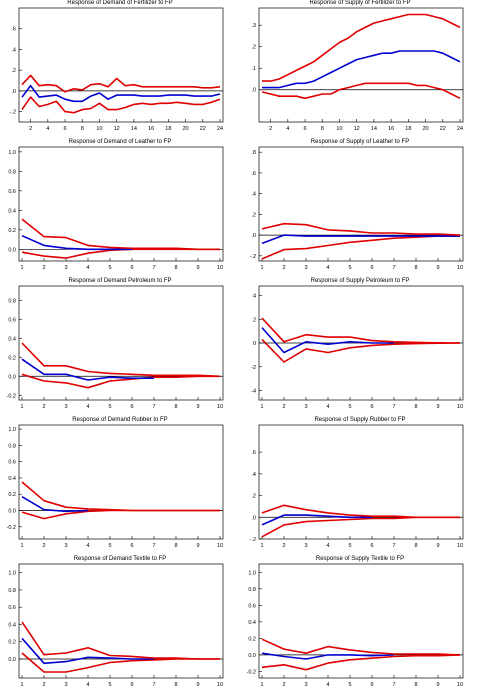 The image size is (479, 695). What do you see at coordinates (116, 625) in the screenshot?
I see `chart-plot-svg: 1.0 0.8 0.6 0.4 0.2 0.0 1 2 3 4 5 6 7 8 9 10` at bounding box center [116, 625].